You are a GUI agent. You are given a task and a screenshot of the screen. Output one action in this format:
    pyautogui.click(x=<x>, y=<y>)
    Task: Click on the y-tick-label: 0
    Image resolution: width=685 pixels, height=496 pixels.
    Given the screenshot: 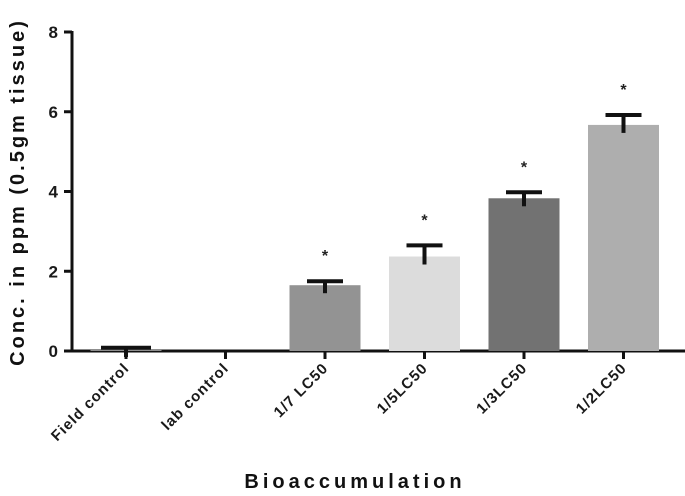 What is the action you would take?
    pyautogui.click(x=53, y=351)
    